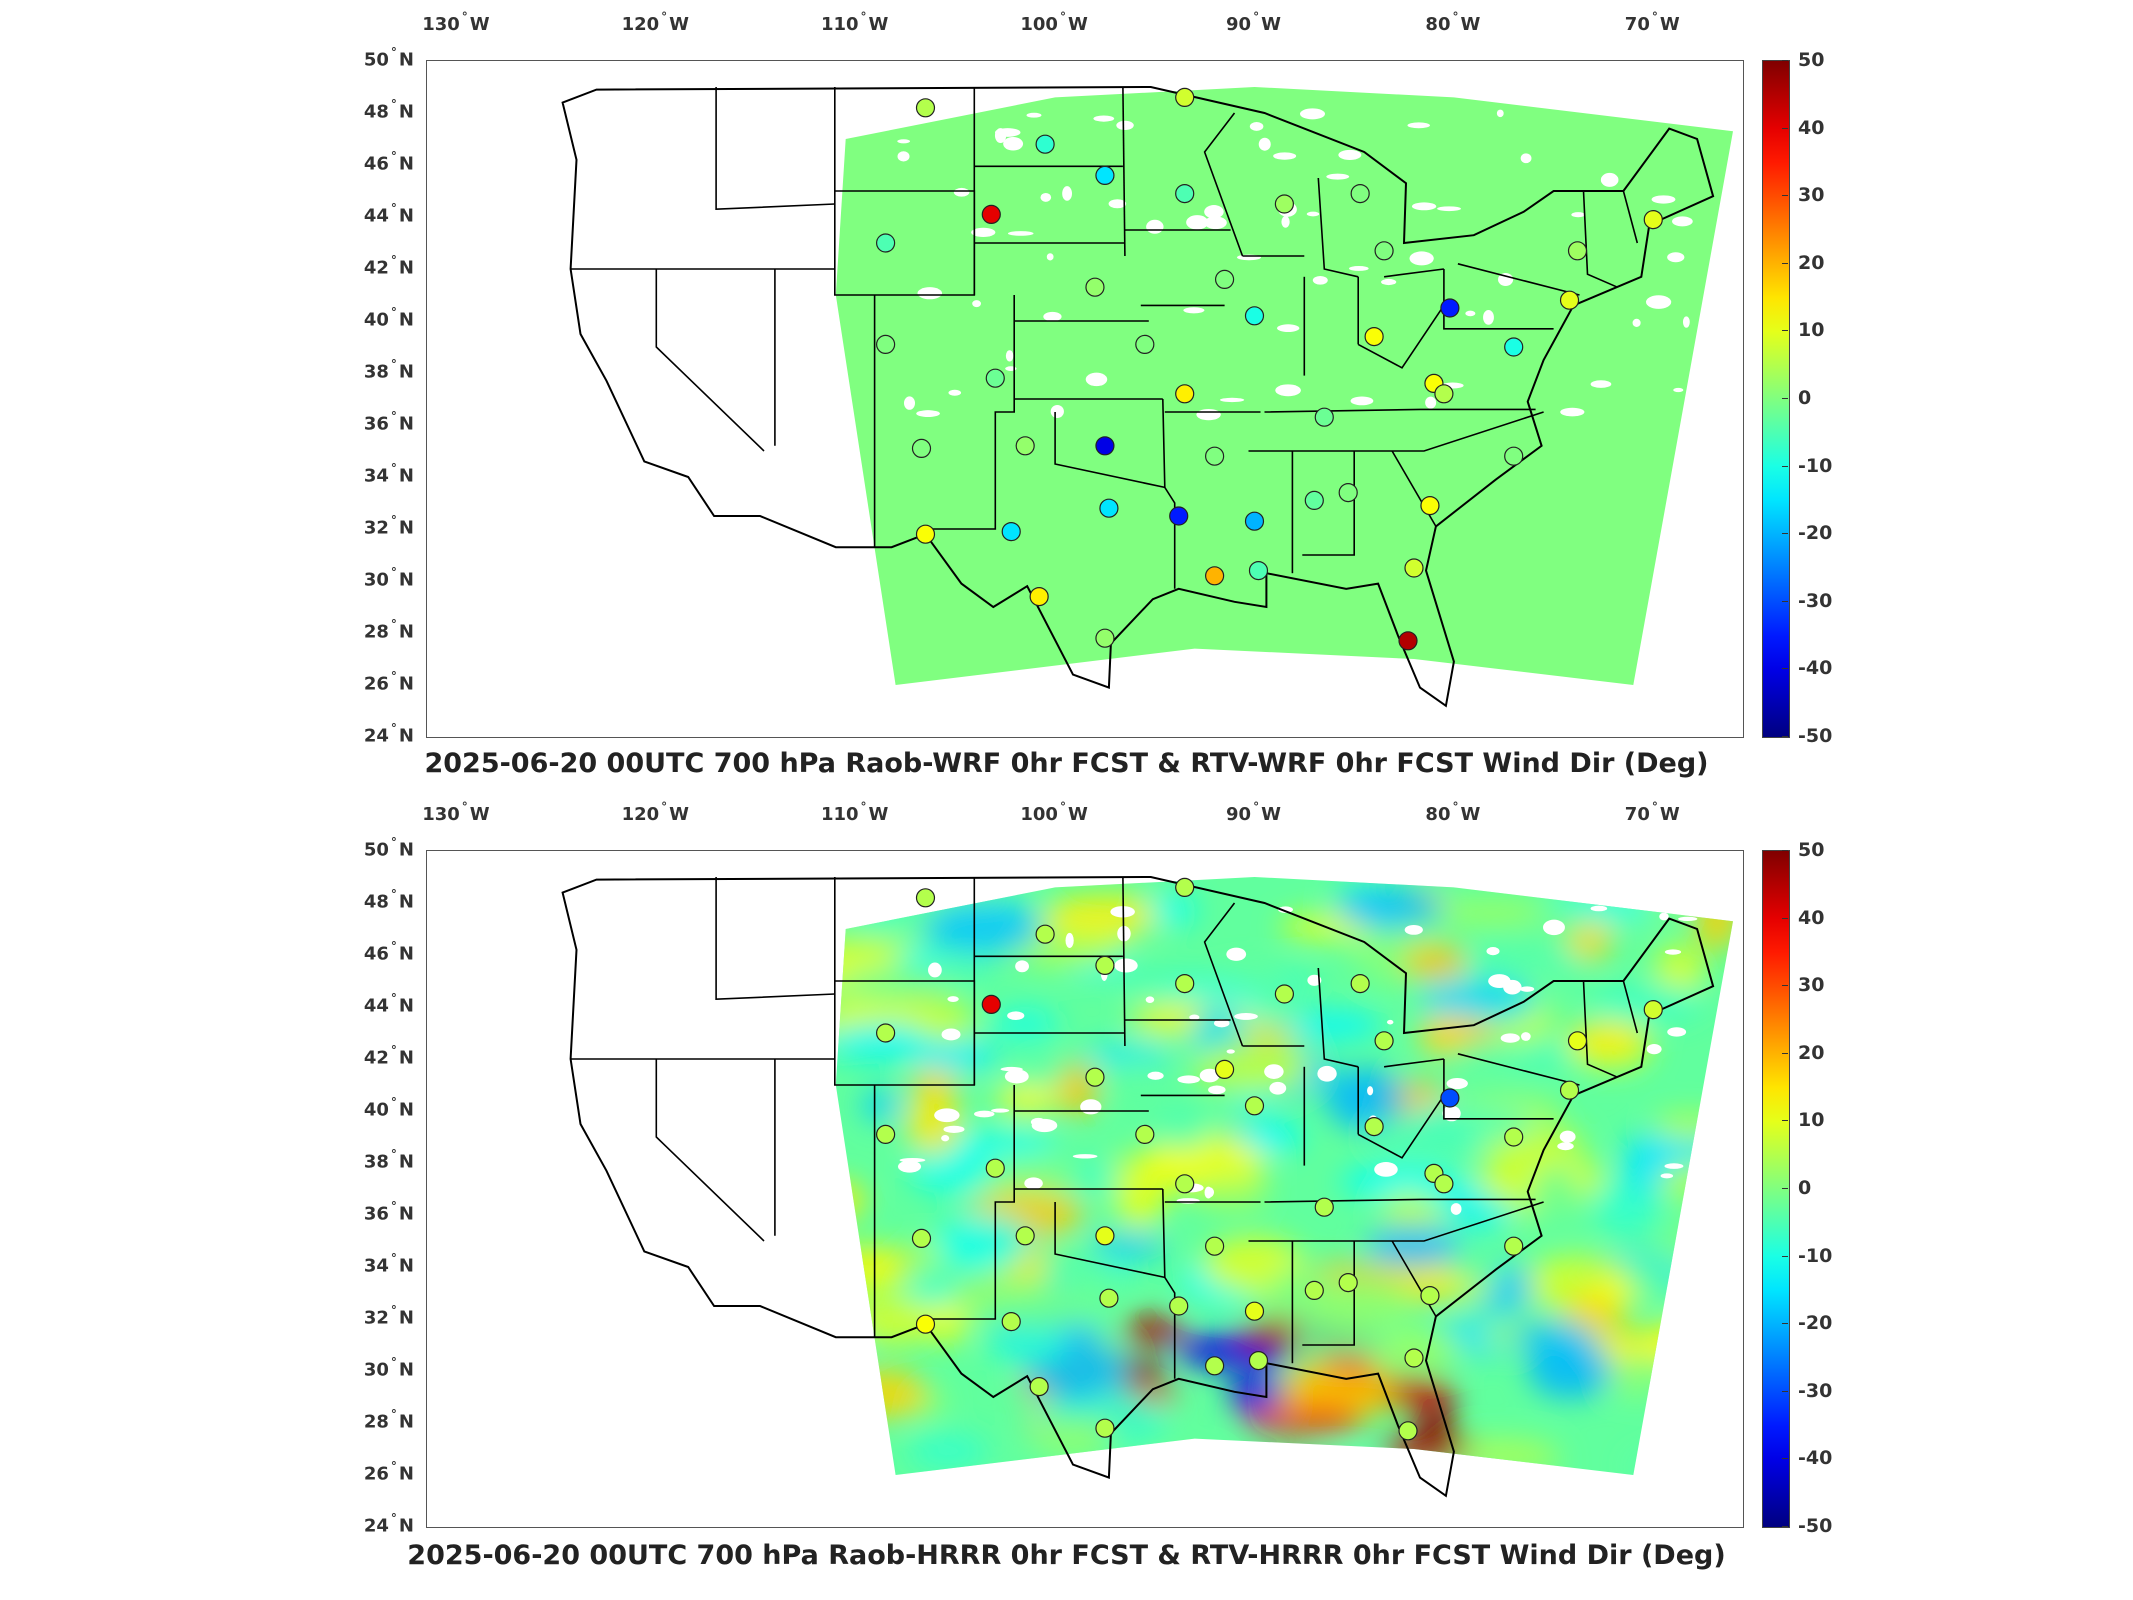 This screenshot has height=1600, width=2133. I want to click on latitude-tick-label: 36 ° N, so click(388, 1212).